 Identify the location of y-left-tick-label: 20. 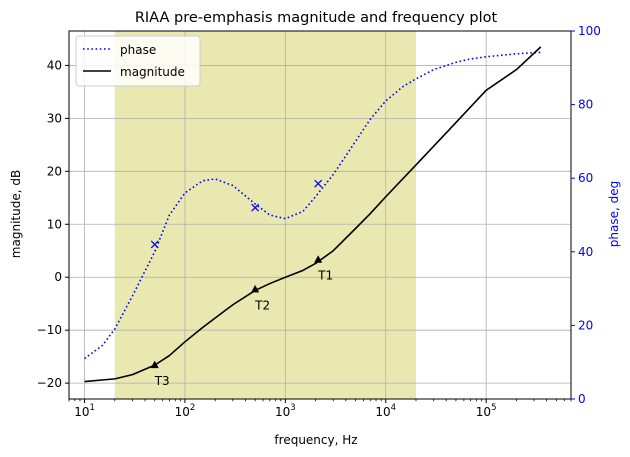
(54, 171).